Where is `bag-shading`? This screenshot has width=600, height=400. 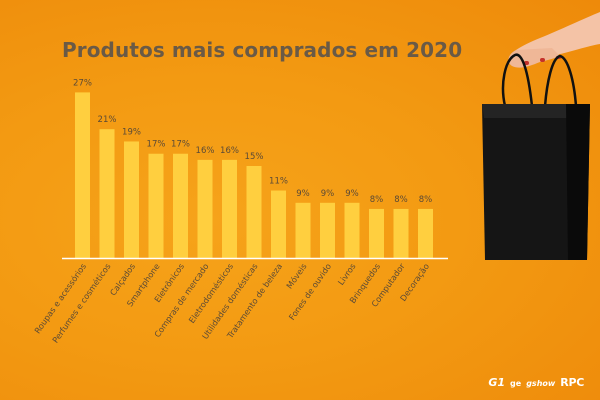 bag-shading is located at coordinates (578, 182).